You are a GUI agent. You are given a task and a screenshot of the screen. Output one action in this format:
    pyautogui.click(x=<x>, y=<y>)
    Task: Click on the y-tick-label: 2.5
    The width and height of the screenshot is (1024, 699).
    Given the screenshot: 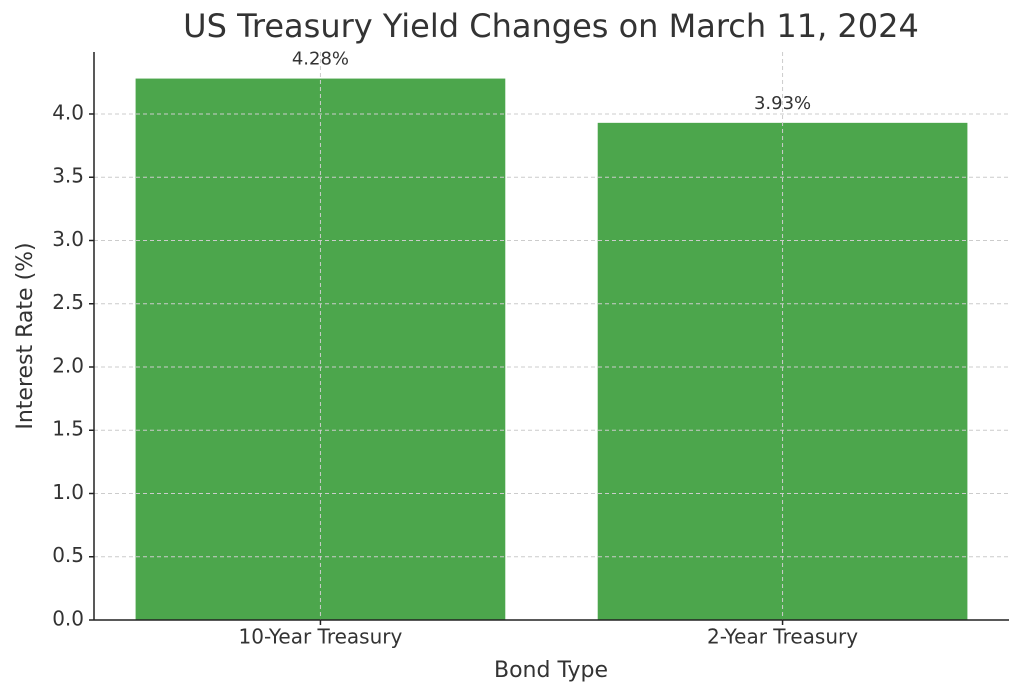 What is the action you would take?
    pyautogui.click(x=68, y=302)
    